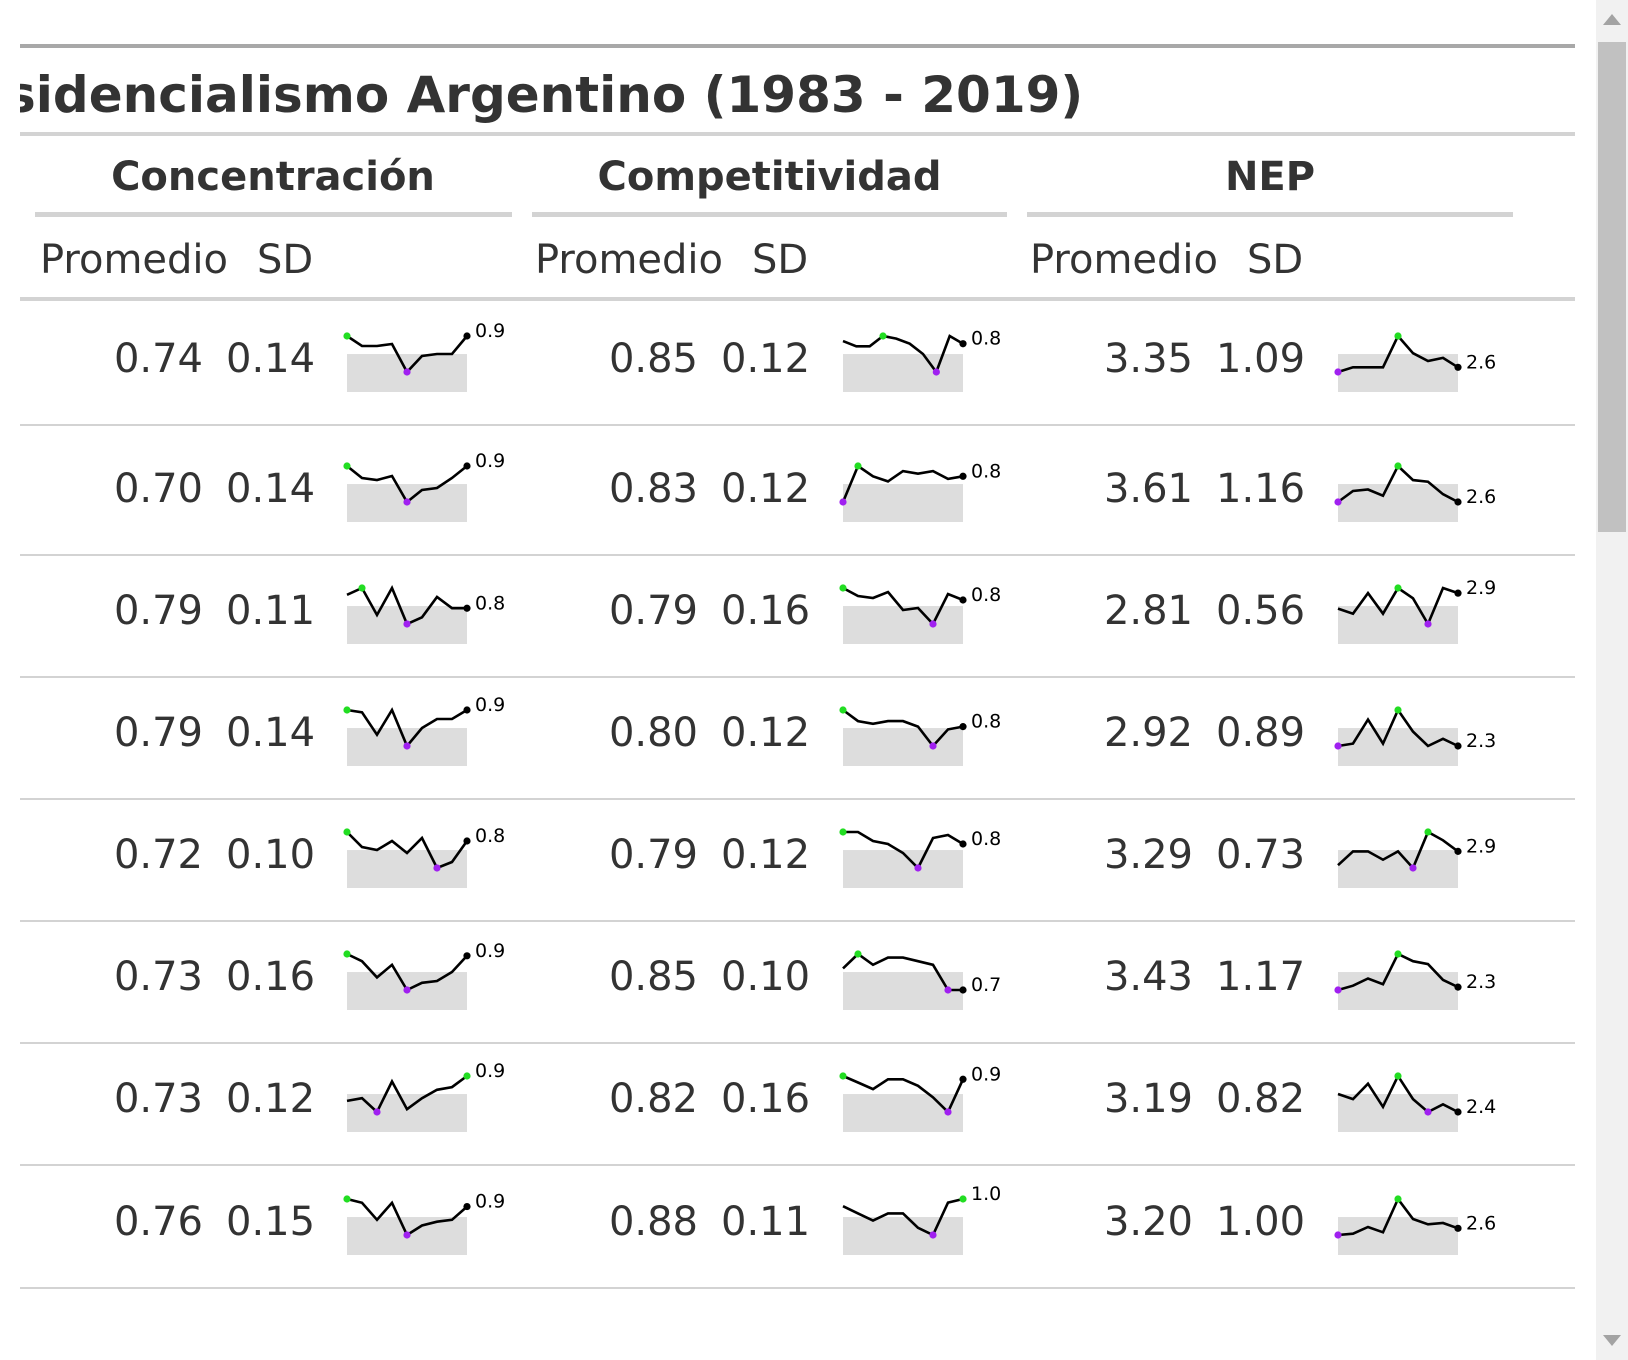 Image resolution: width=1628 pixels, height=1360 pixels. I want to click on cell-promedio-competitividad: 0.79, so click(653, 855).